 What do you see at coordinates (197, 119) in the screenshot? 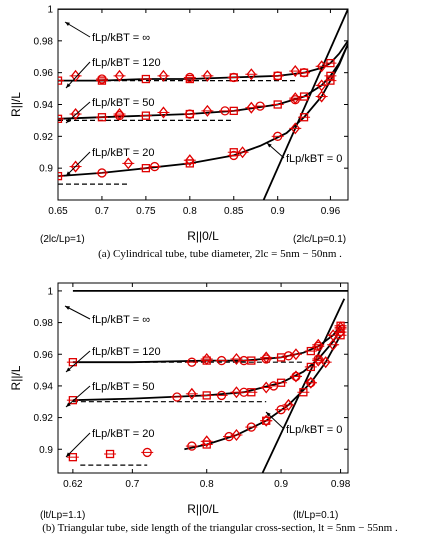
I see `data-markers` at bounding box center [197, 119].